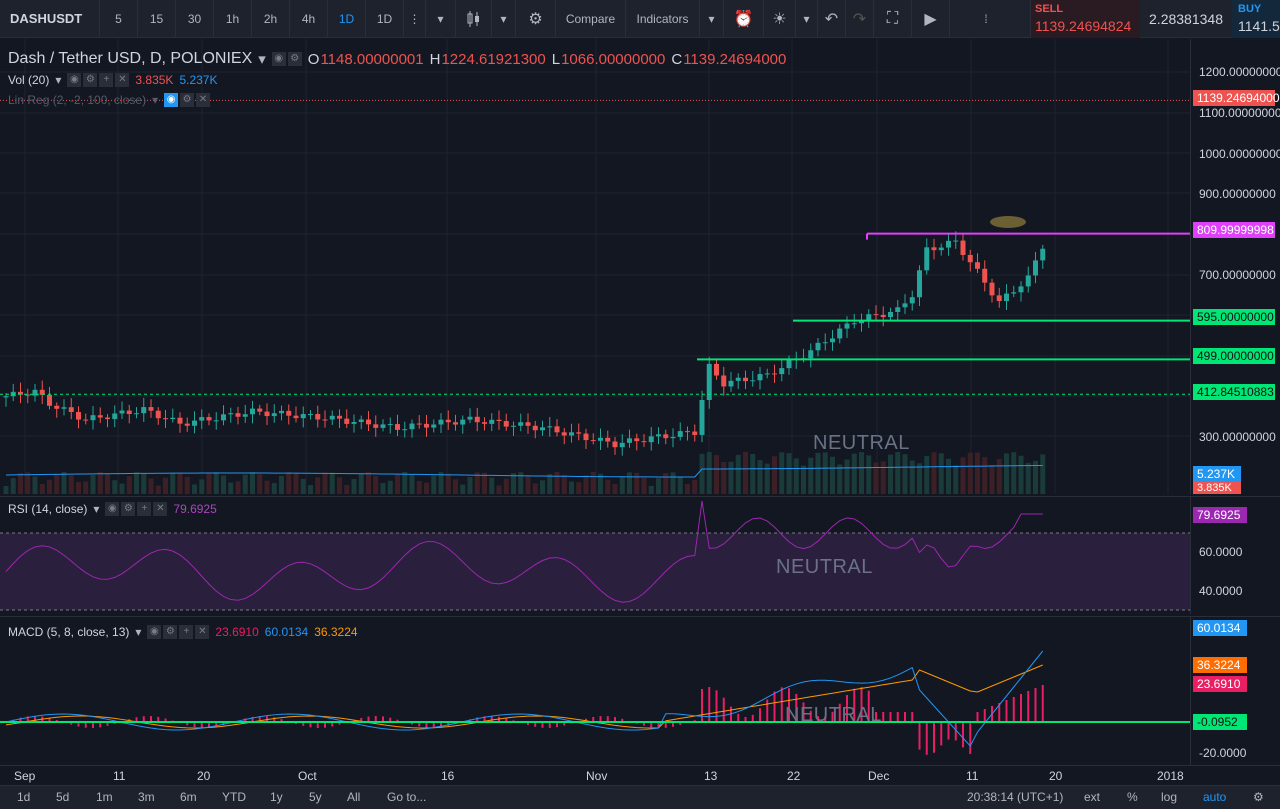  Describe the element at coordinates (474, 19) in the screenshot. I see `candle-style-icon` at that location.